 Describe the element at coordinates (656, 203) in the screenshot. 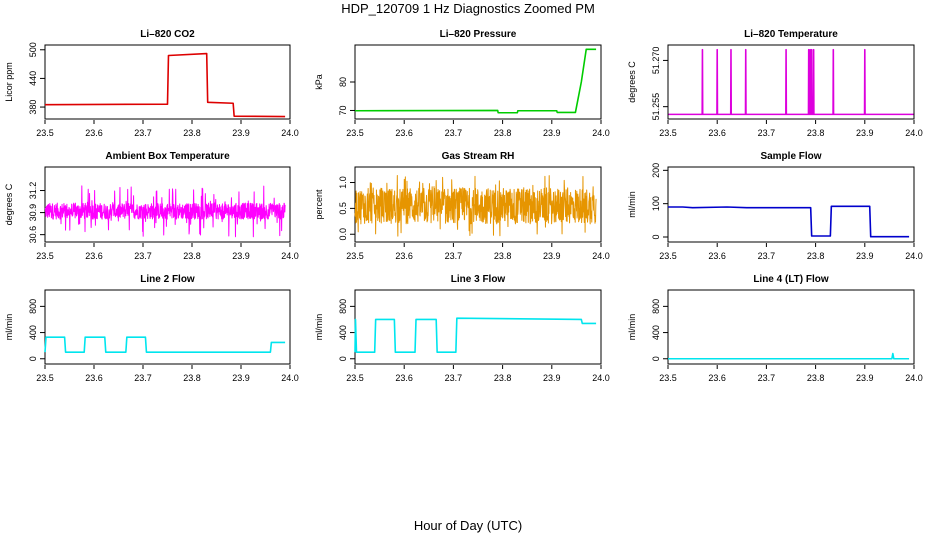

I see `y-tick-label: 100` at that location.